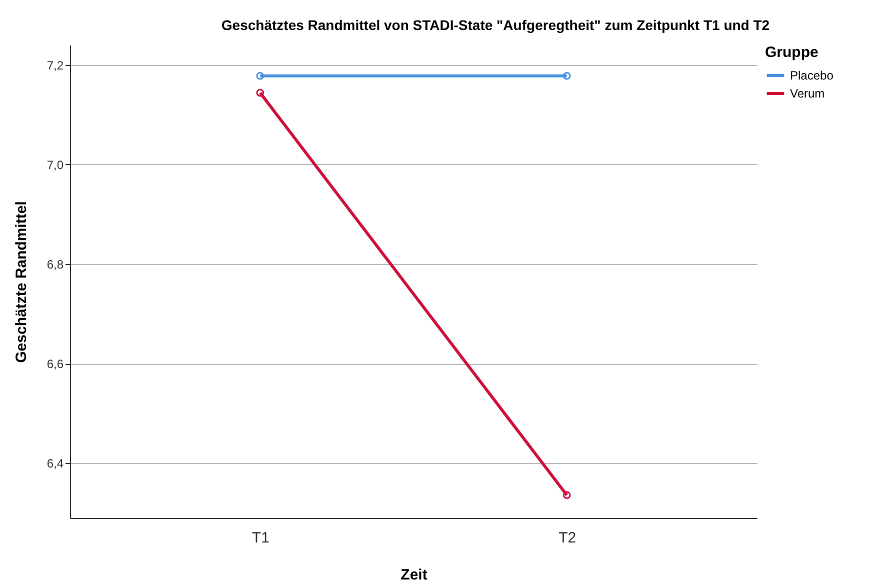  I want to click on y-axis-title: Geschätzte Randmittel, so click(21, 282).